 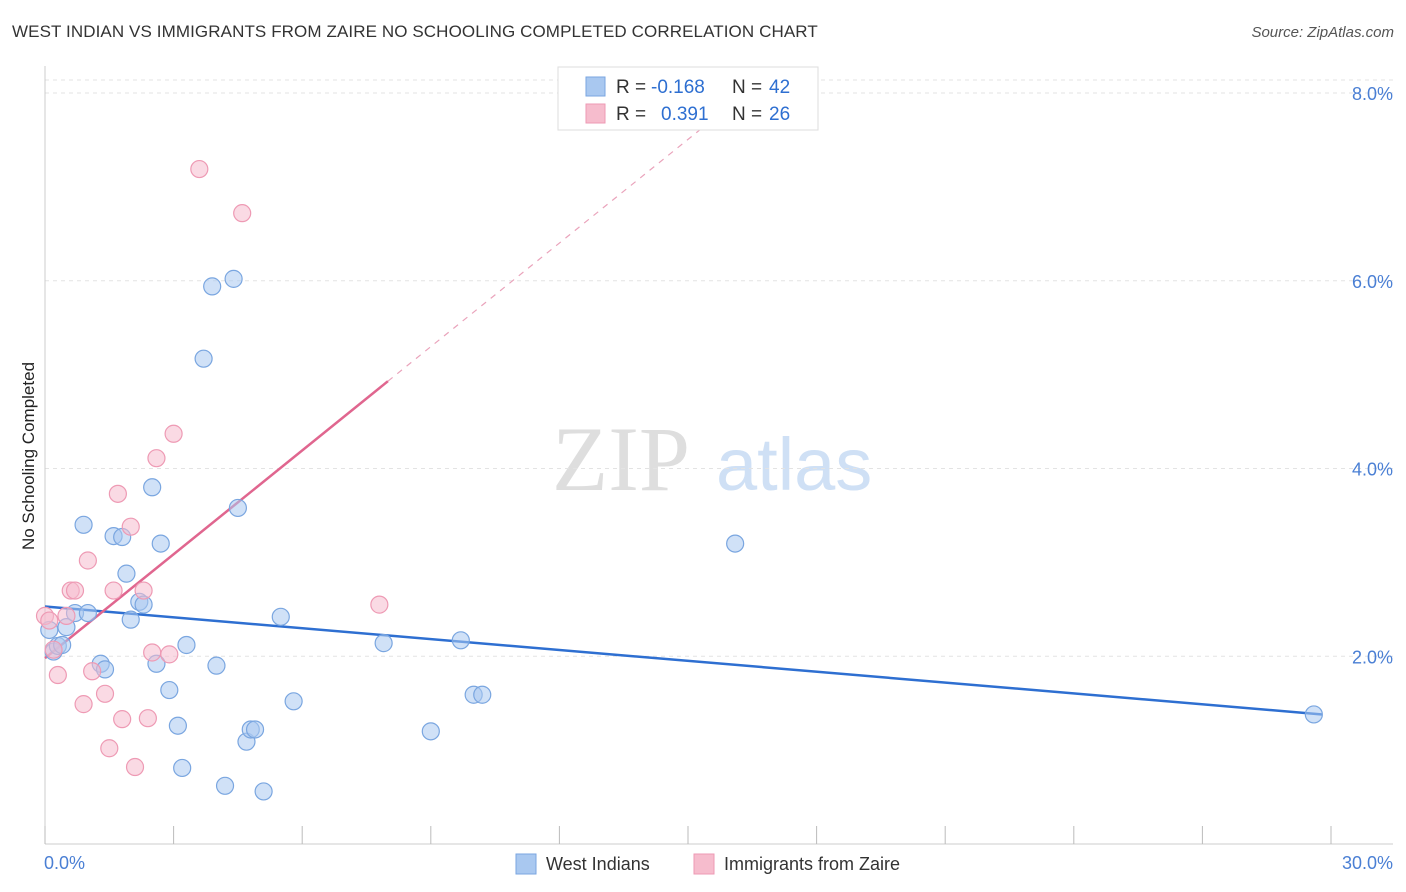 What do you see at coordinates (598, 864) in the screenshot?
I see `bottom-legend-west-indians: West Indians` at bounding box center [598, 864].